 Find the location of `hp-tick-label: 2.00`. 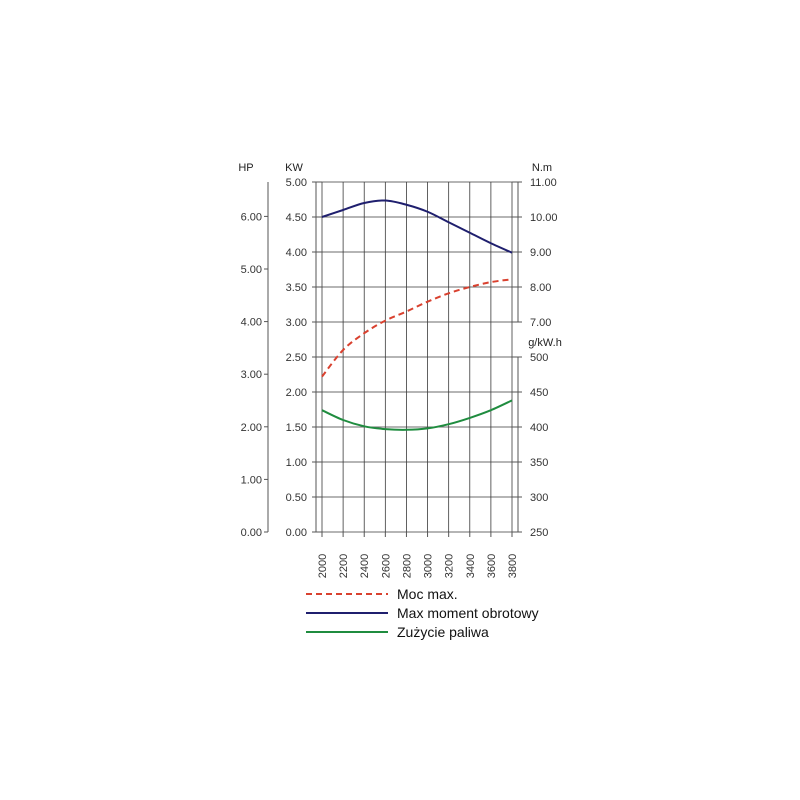

hp-tick-label: 2.00 is located at coordinates (251, 428).